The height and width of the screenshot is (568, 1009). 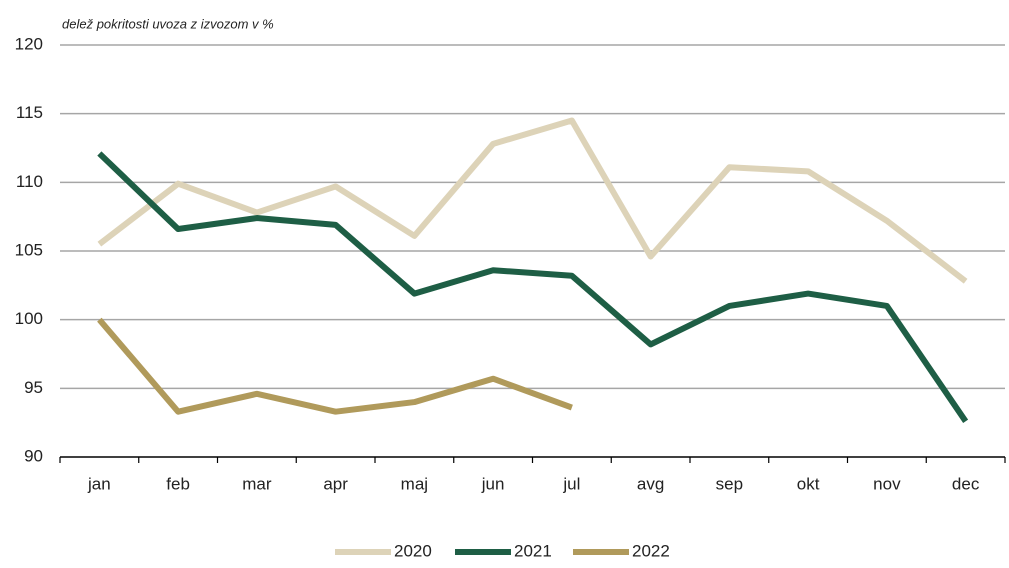 What do you see at coordinates (29, 249) in the screenshot?
I see `y-tick-label: 105` at bounding box center [29, 249].